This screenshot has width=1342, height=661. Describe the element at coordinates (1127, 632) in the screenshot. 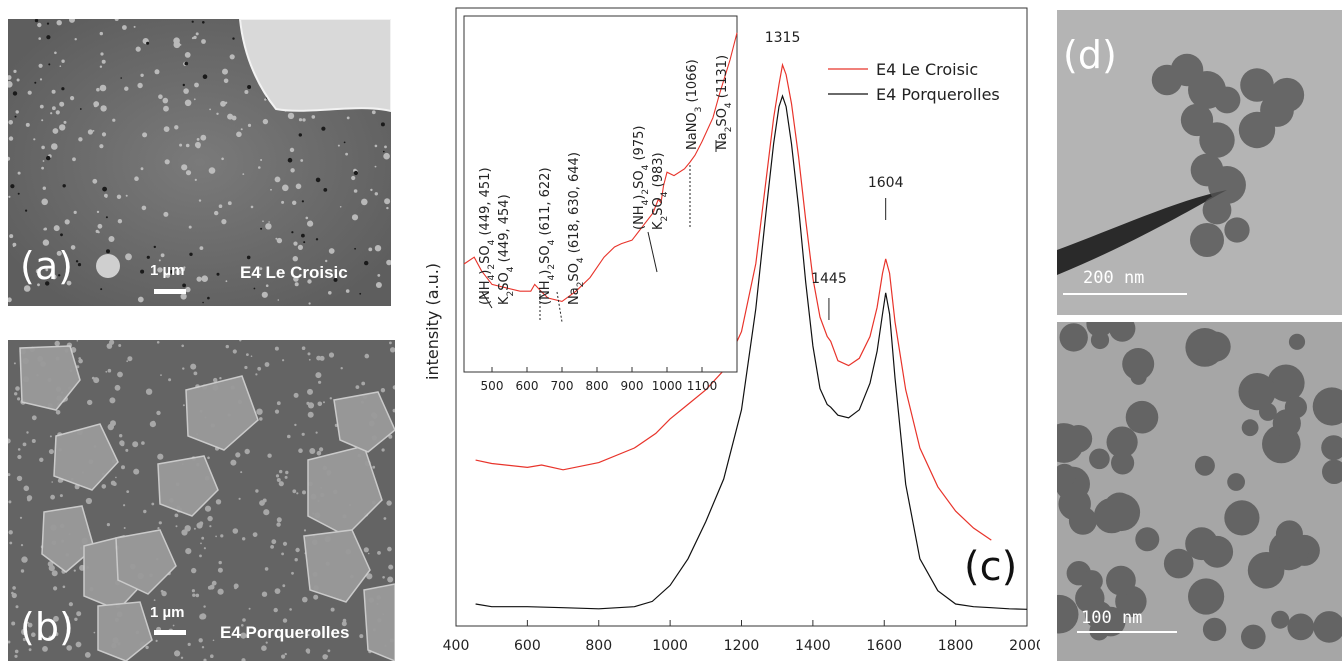

I see `tem-scale-bar-bottom` at that location.